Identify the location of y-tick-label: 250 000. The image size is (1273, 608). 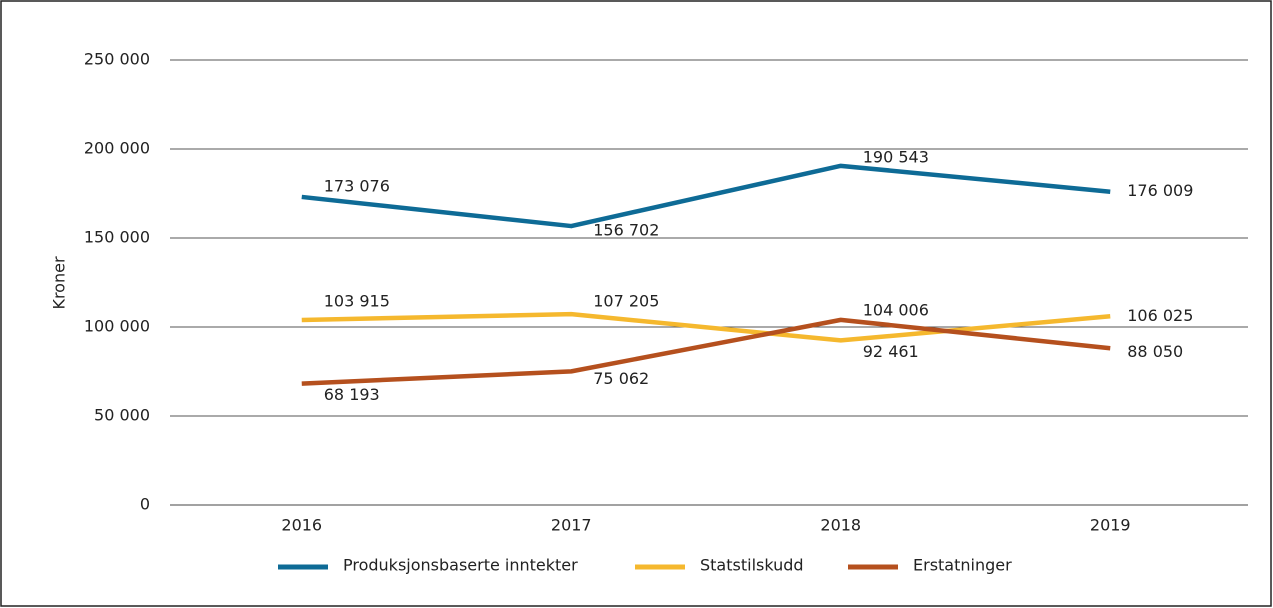
(117, 59).